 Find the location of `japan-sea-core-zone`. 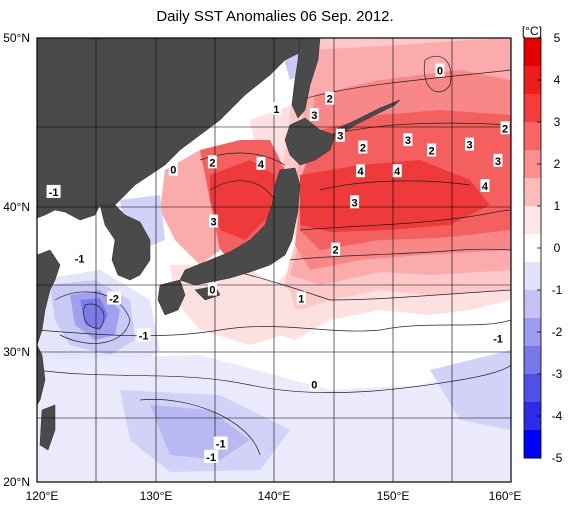

japan-sea-core-zone is located at coordinates (242, 200).